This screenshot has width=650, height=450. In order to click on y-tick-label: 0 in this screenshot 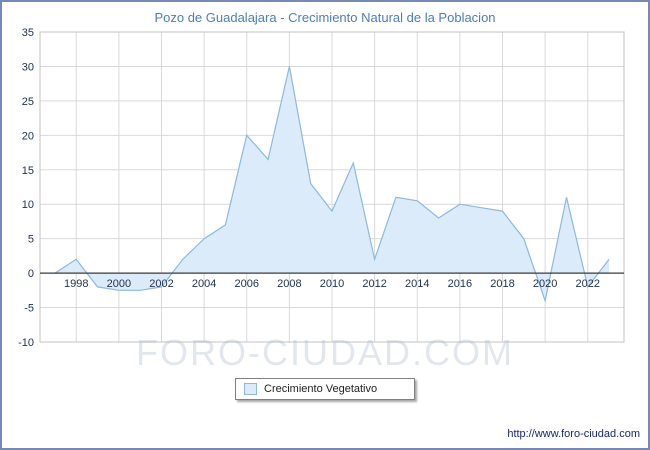, I will do `click(31, 274)`.